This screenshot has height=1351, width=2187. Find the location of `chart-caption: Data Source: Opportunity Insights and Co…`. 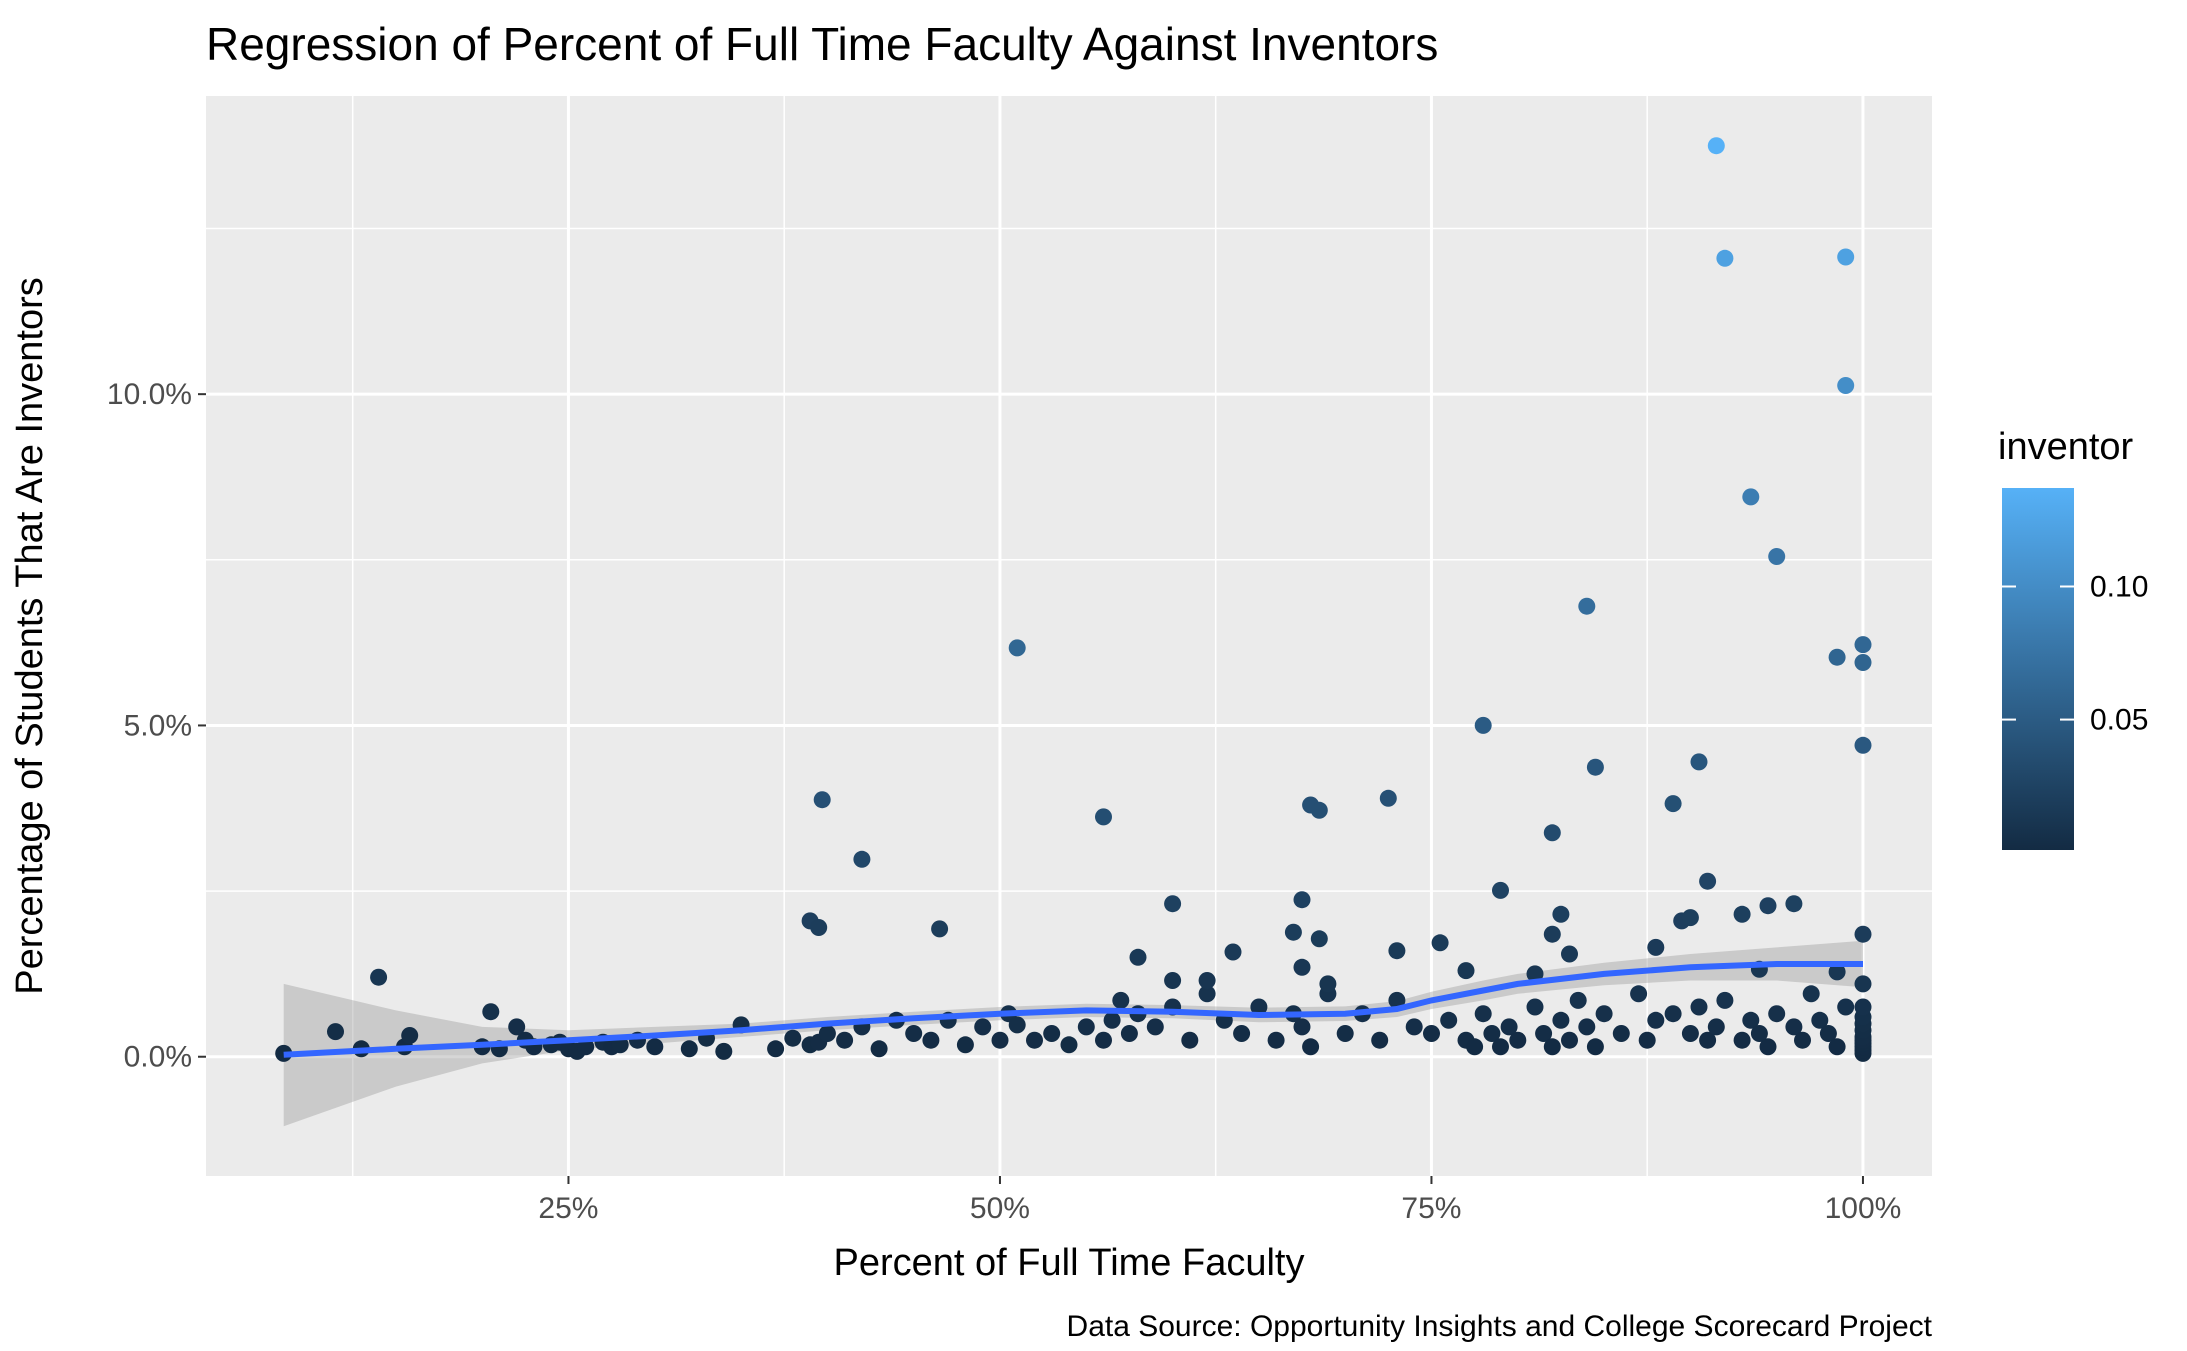

chart-caption: Data Source: Opportunity Insights and Co… is located at coordinates (1500, 1326).